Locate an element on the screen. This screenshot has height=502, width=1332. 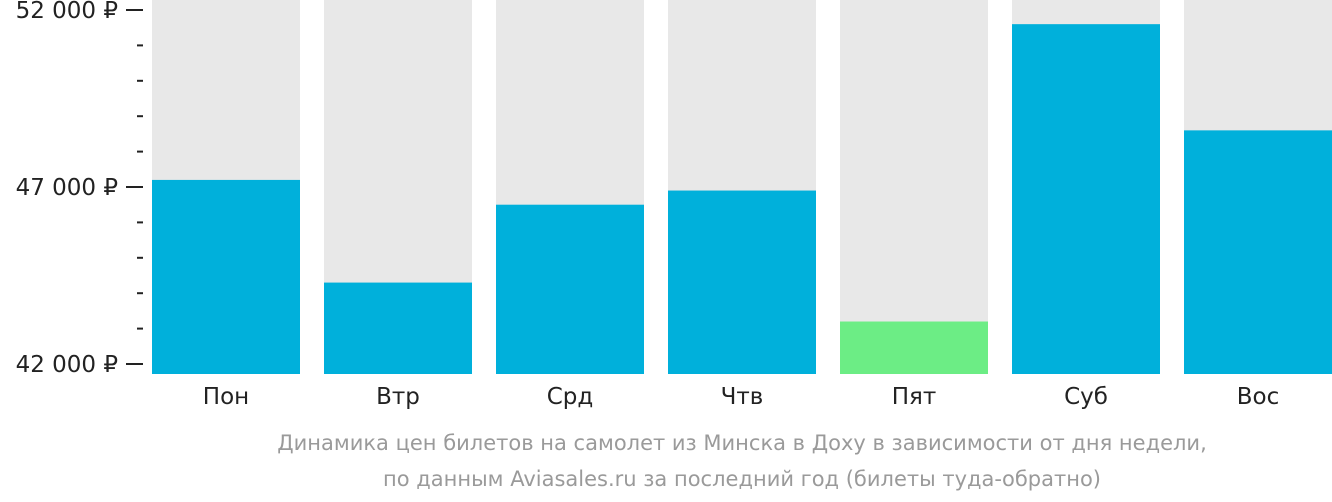
x-tick-label-1: Пон is located at coordinates (226, 397).